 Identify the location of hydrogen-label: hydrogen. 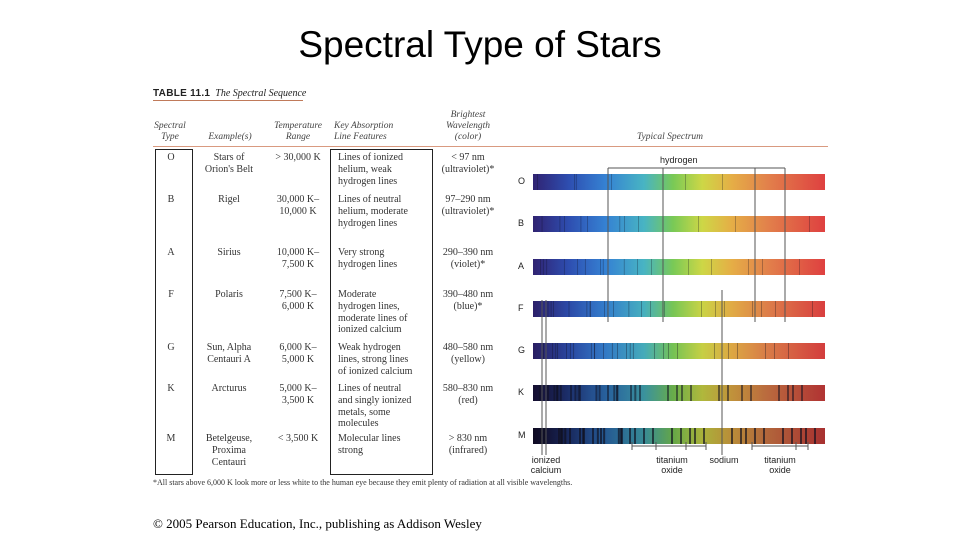
(679, 160).